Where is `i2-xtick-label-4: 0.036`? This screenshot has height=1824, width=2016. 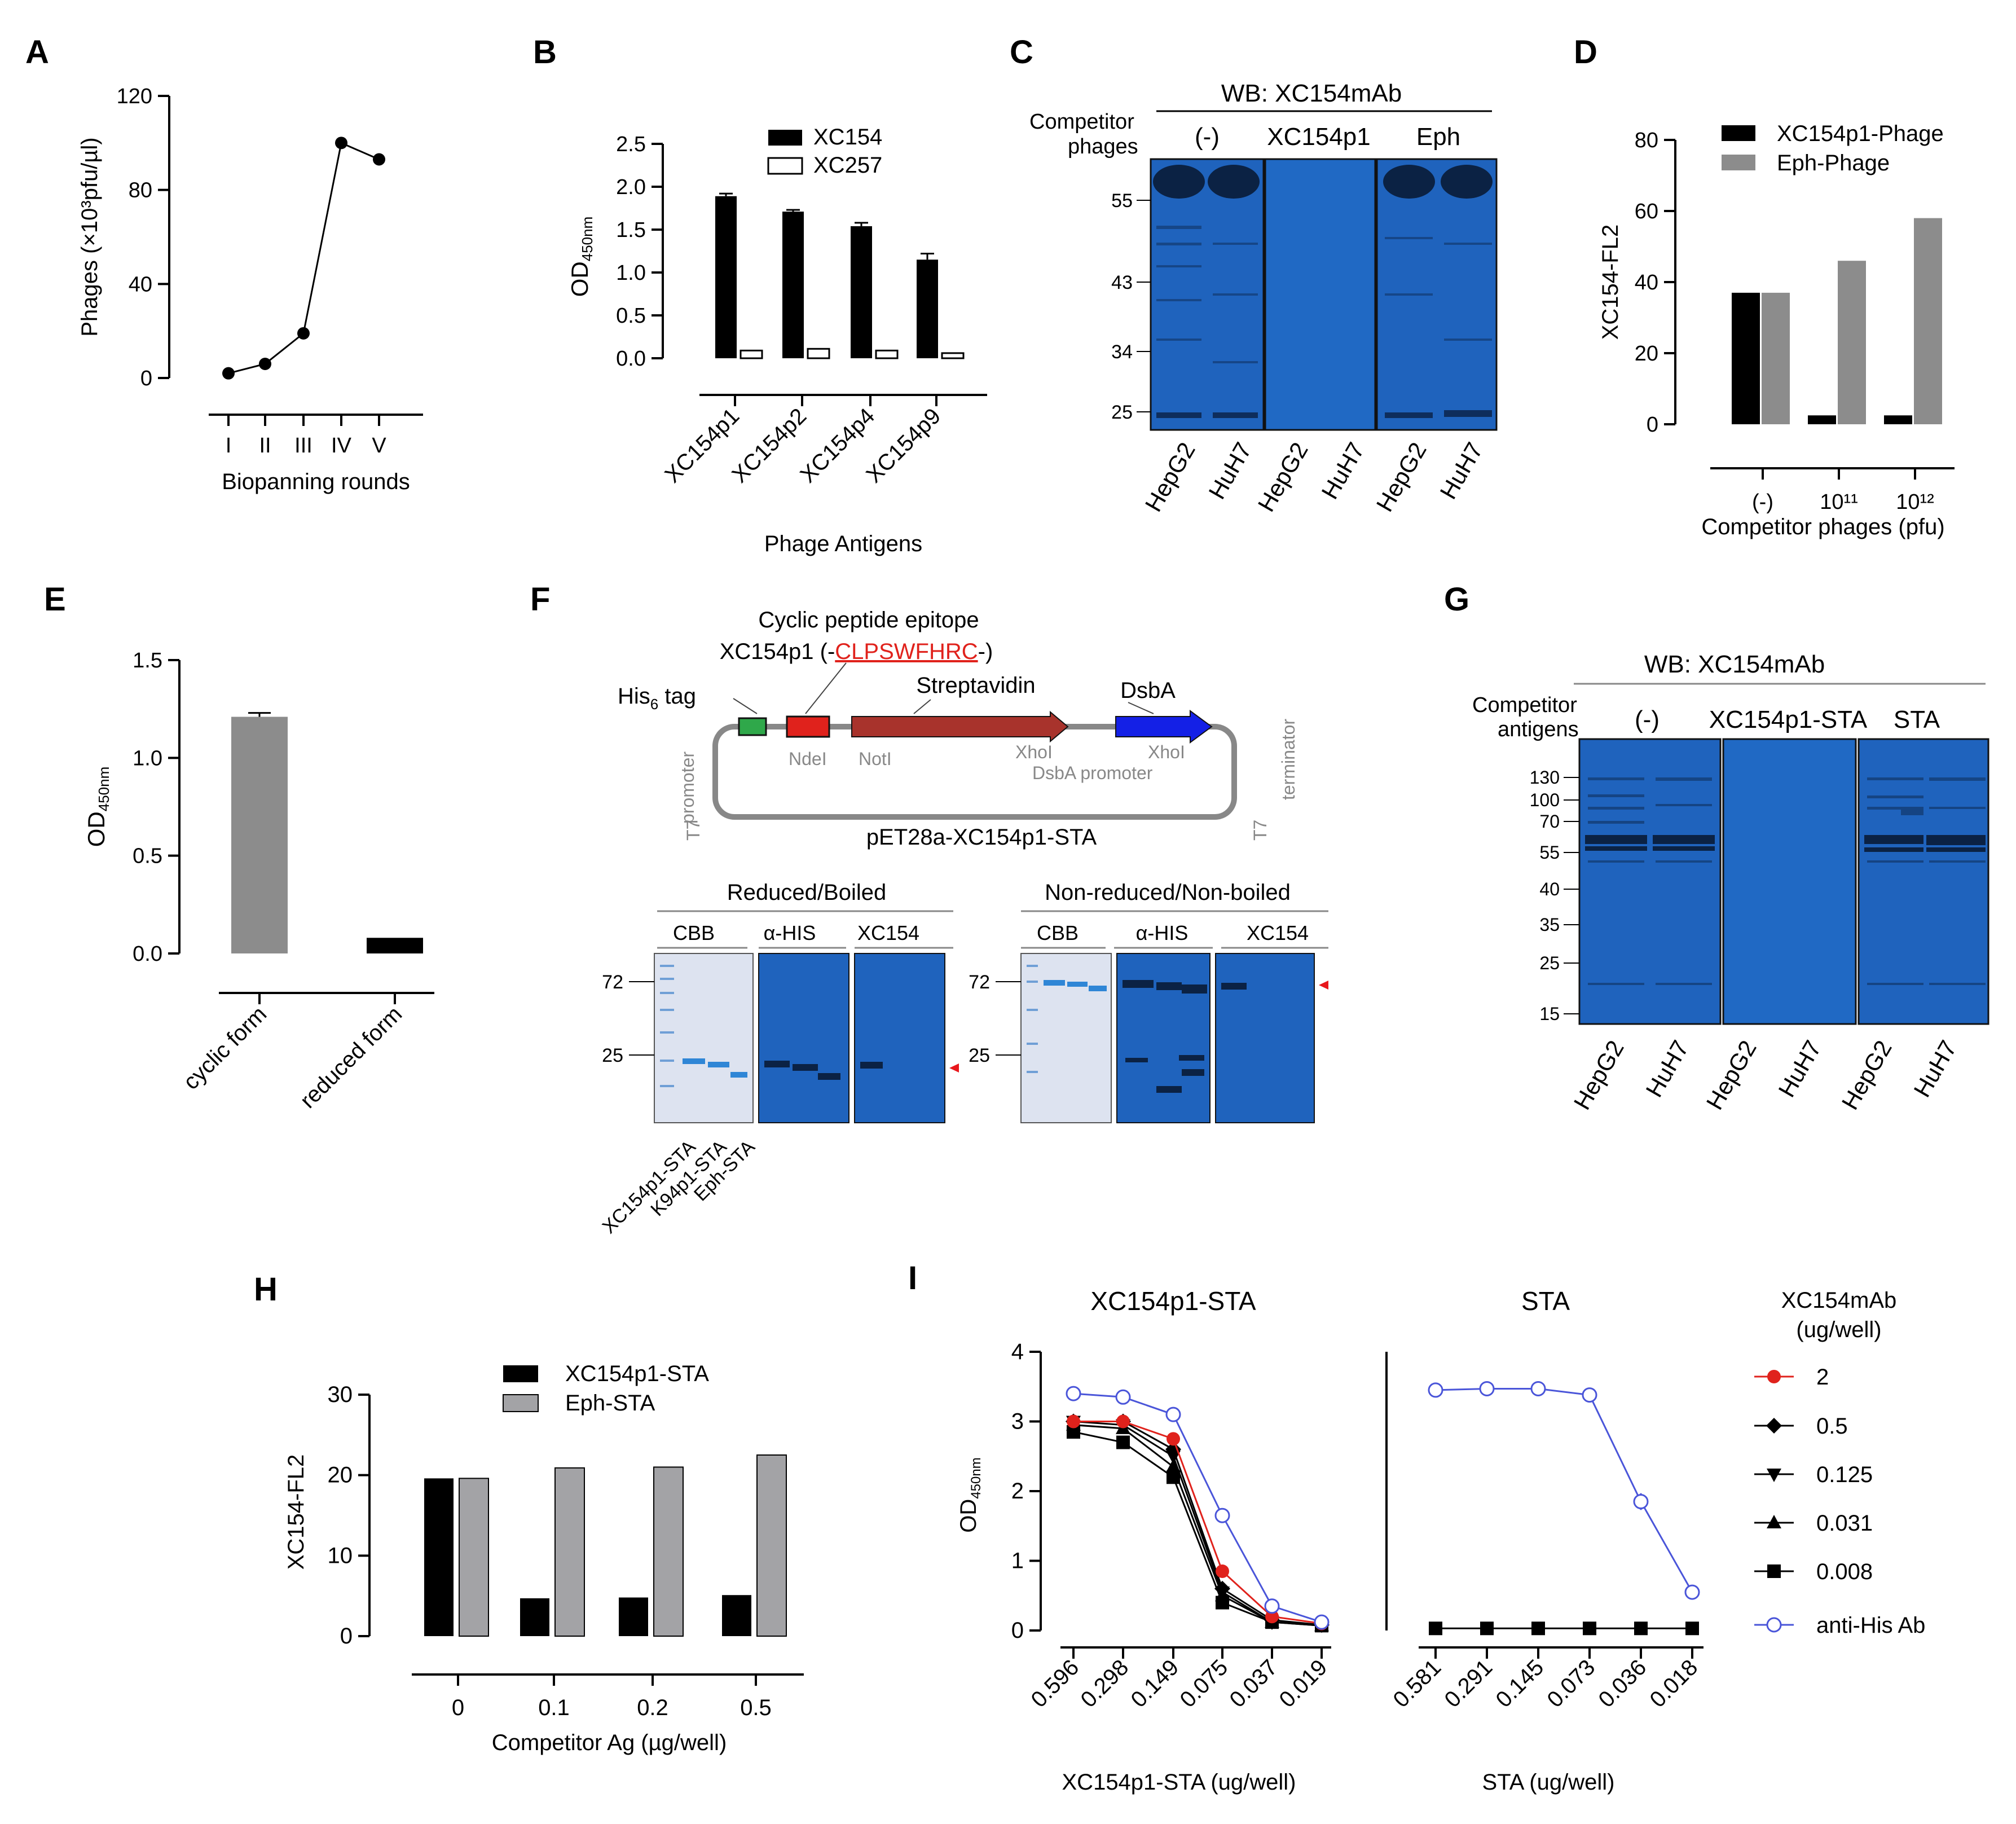 i2-xtick-label-4: 0.036 is located at coordinates (1622, 1683).